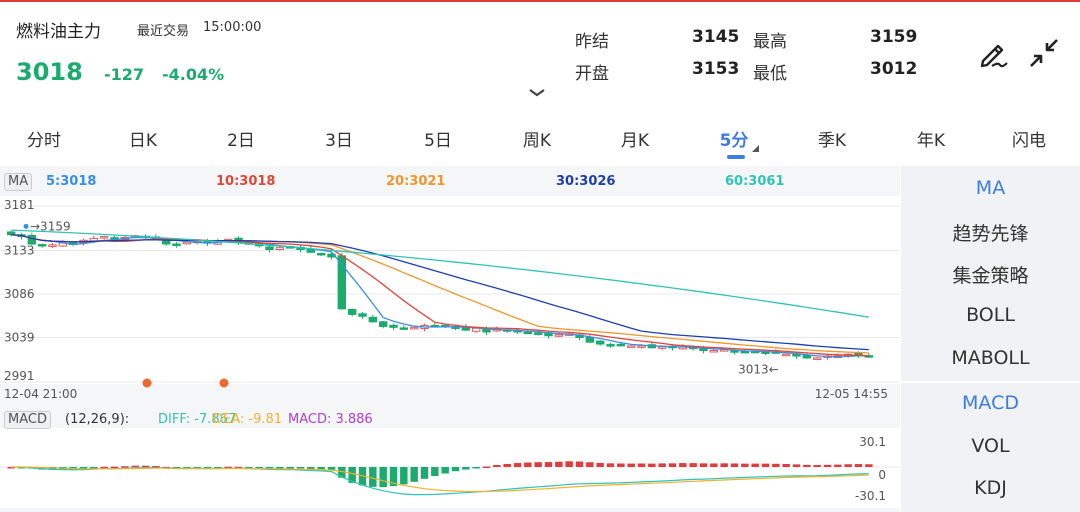 Image resolution: width=1080 pixels, height=512 pixels. What do you see at coordinates (894, 69) in the screenshot?
I see `low-value: 3012` at bounding box center [894, 69].